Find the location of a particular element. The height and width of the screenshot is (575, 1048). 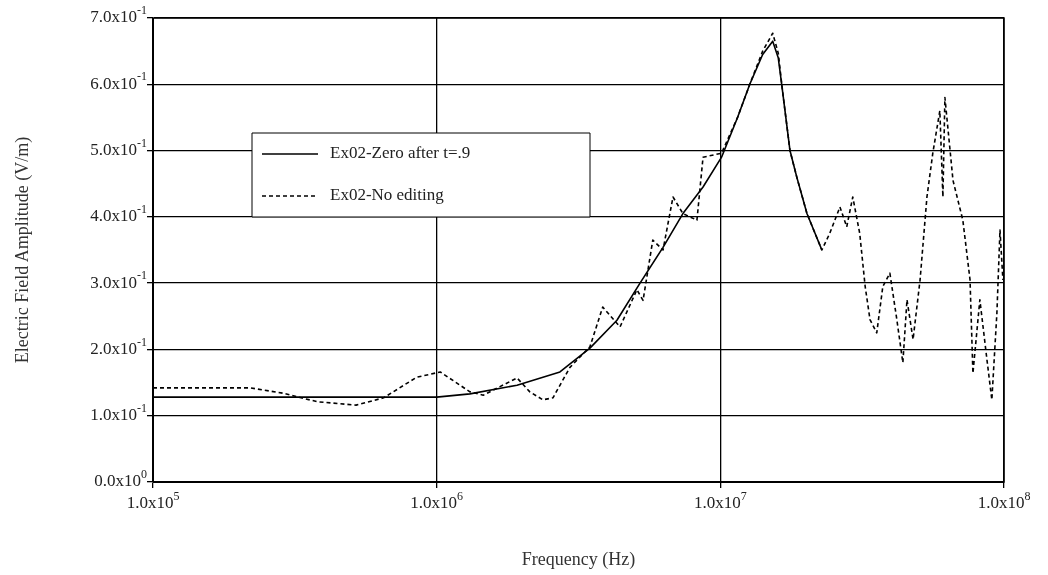

legend-label: Ex02-Zero after t=.9 is located at coordinates (400, 153).